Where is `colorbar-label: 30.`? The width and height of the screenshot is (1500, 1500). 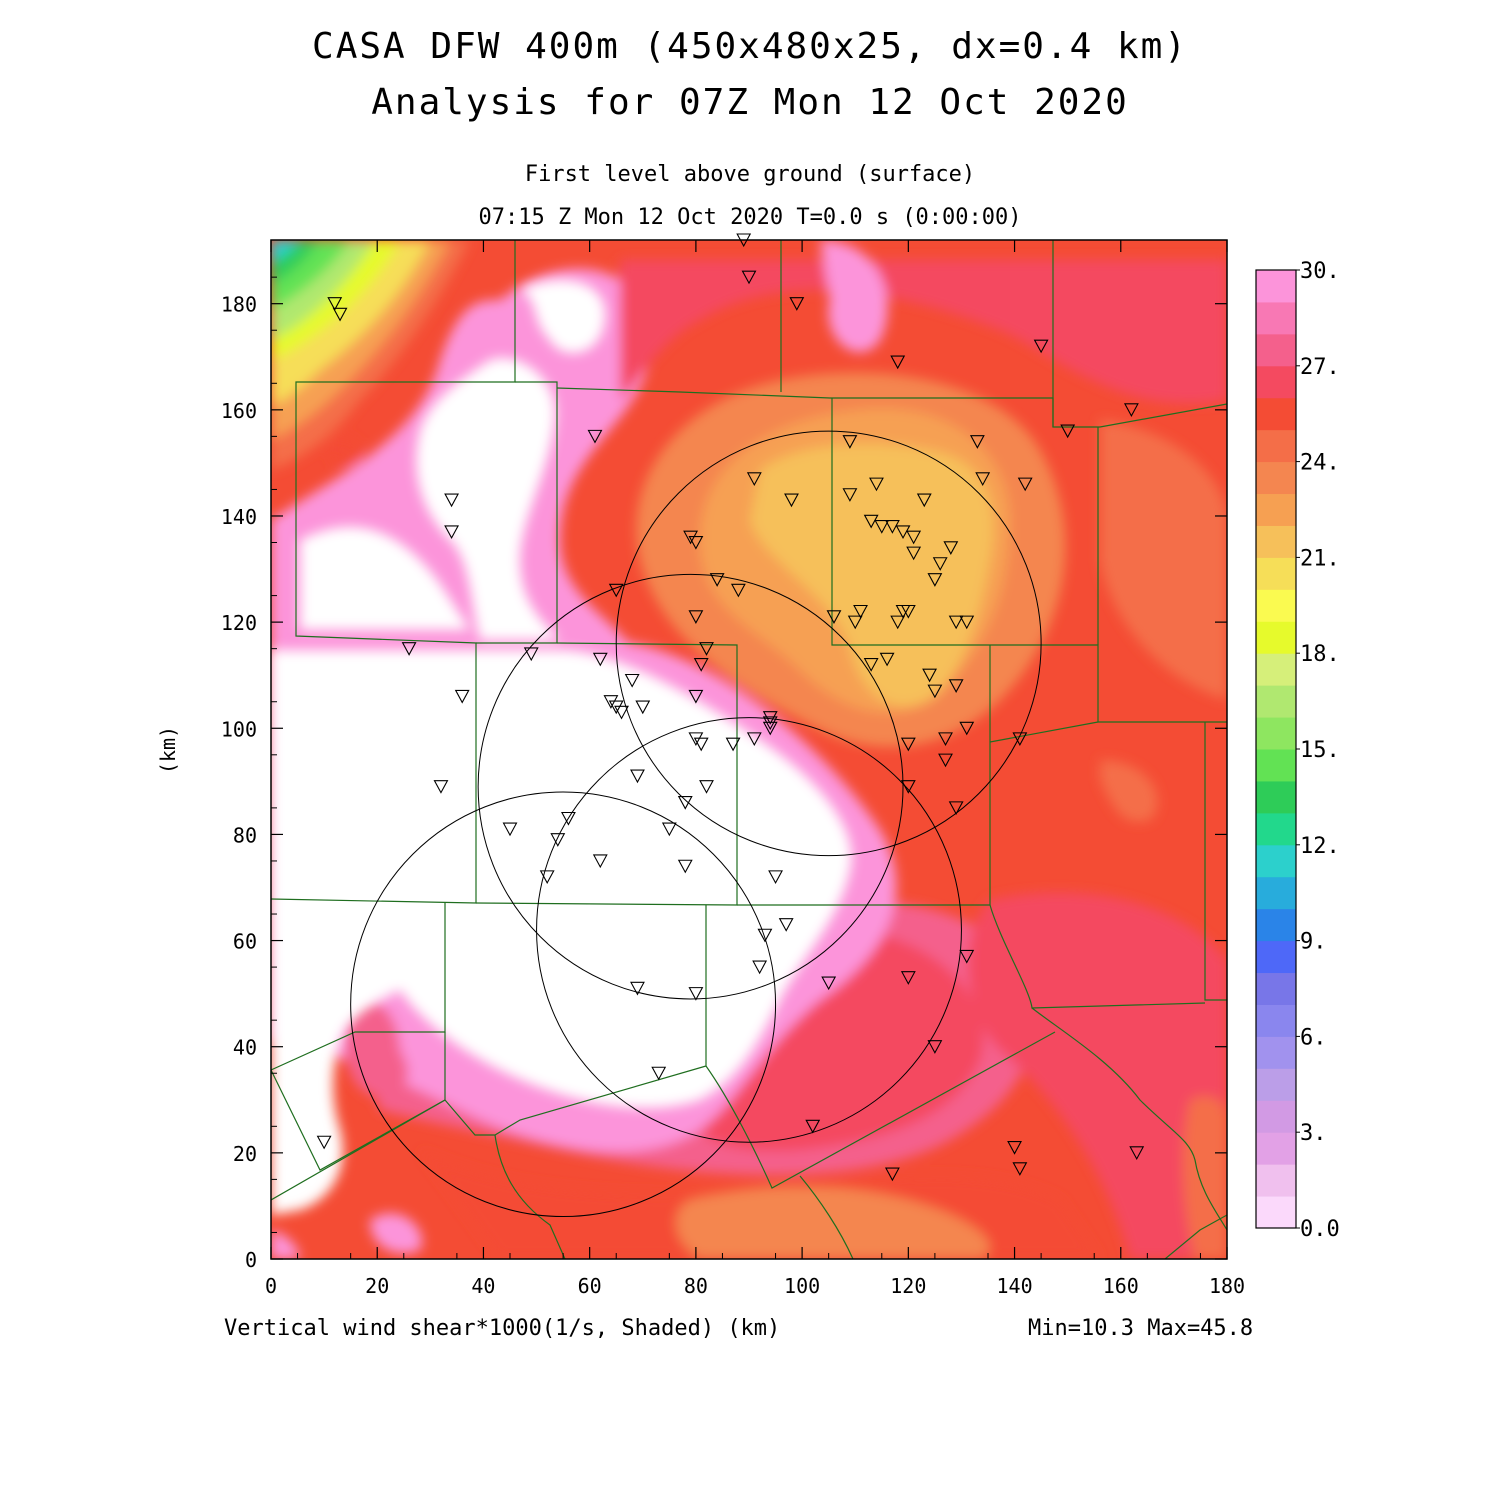
colorbar-label: 30. is located at coordinates (1320, 271).